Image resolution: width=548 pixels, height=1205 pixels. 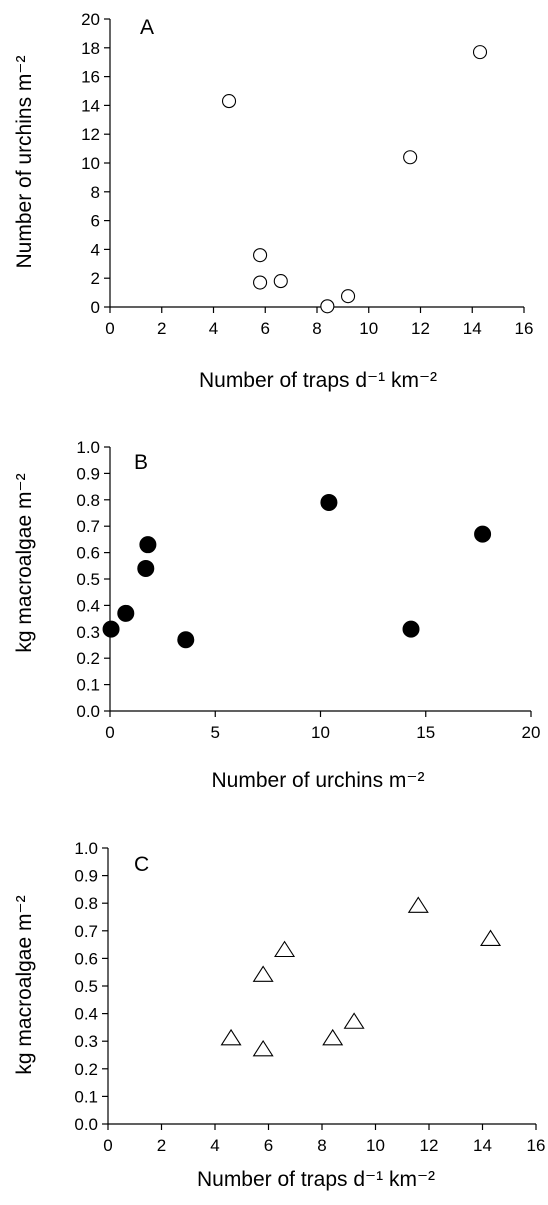 I want to click on panel-a-y-tick-label: 20, so click(x=90, y=19).